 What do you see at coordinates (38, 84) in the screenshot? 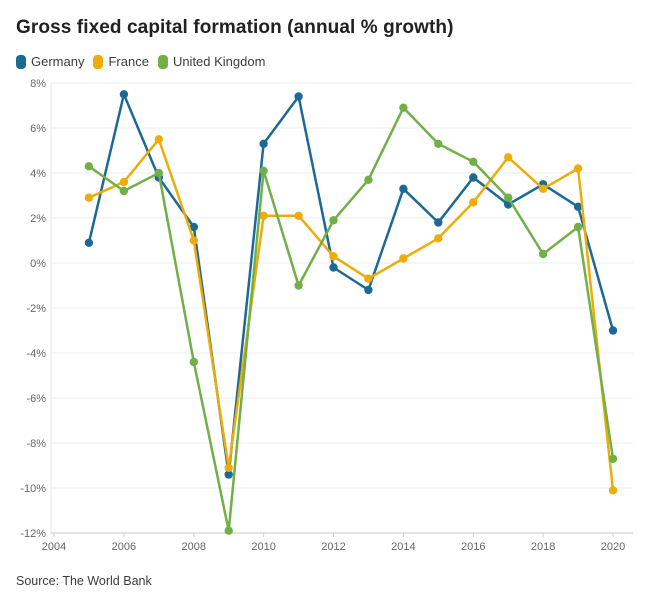
I see `y-tick-label: 8%` at bounding box center [38, 84].